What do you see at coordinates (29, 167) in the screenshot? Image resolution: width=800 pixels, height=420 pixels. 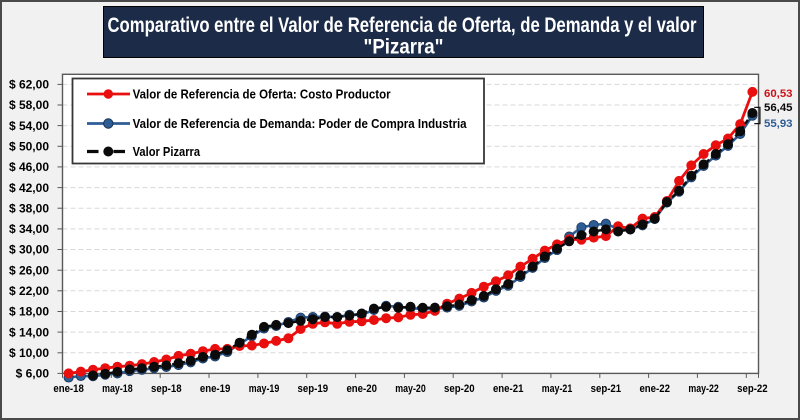 I see `svg-text: $ 46,00` at bounding box center [29, 167].